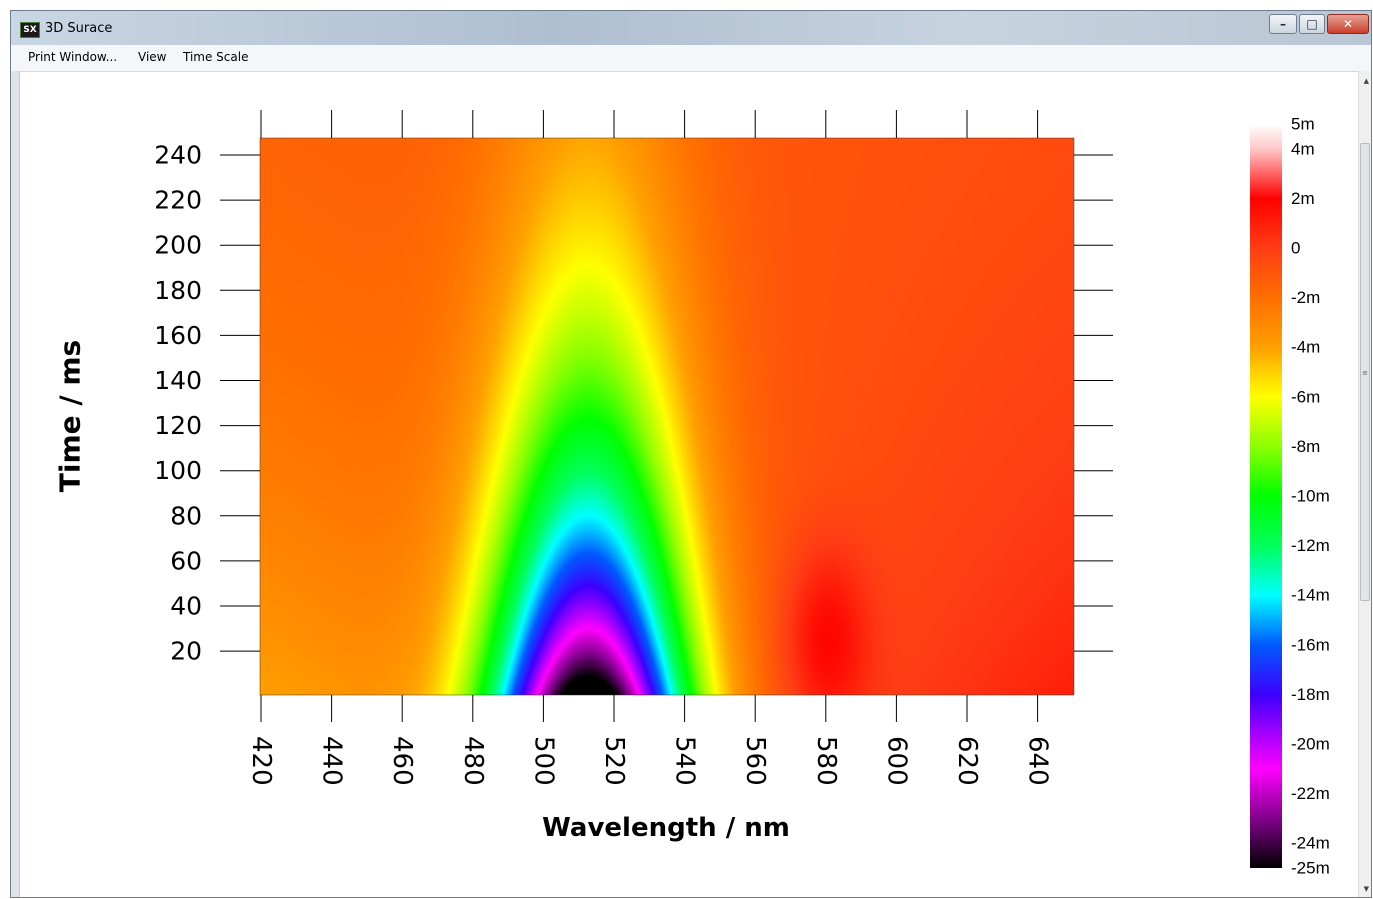  What do you see at coordinates (614, 761) in the screenshot?
I see `x-tick-label: 520` at bounding box center [614, 761].